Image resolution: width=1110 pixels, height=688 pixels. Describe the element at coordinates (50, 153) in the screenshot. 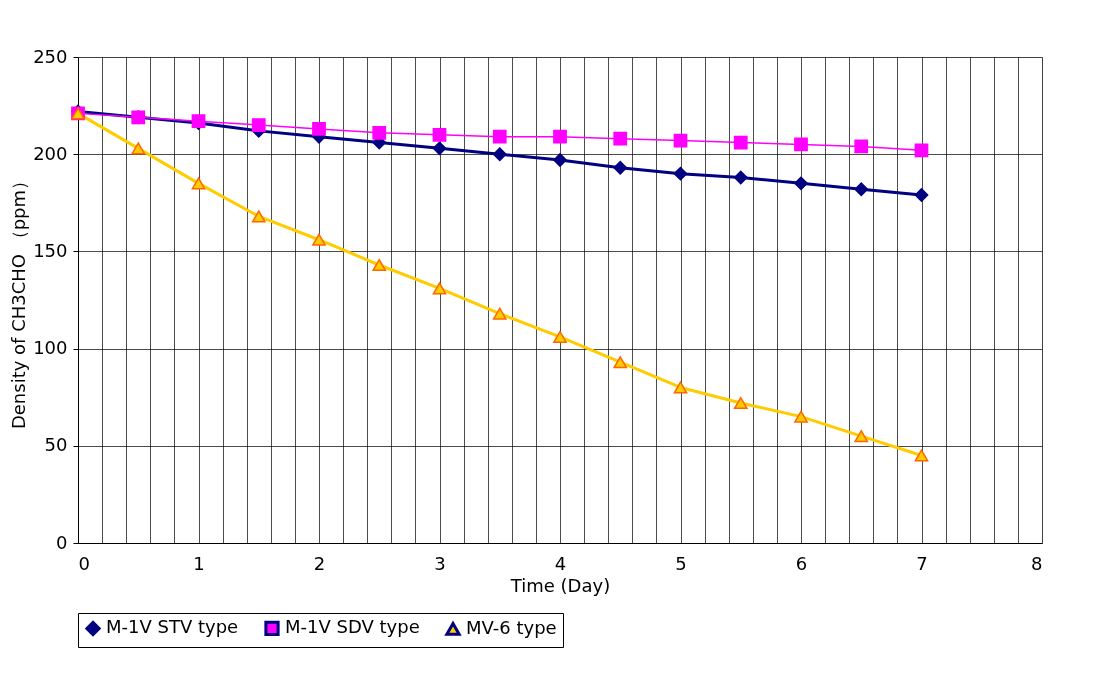

I see `y-tick-label: 200` at that location.